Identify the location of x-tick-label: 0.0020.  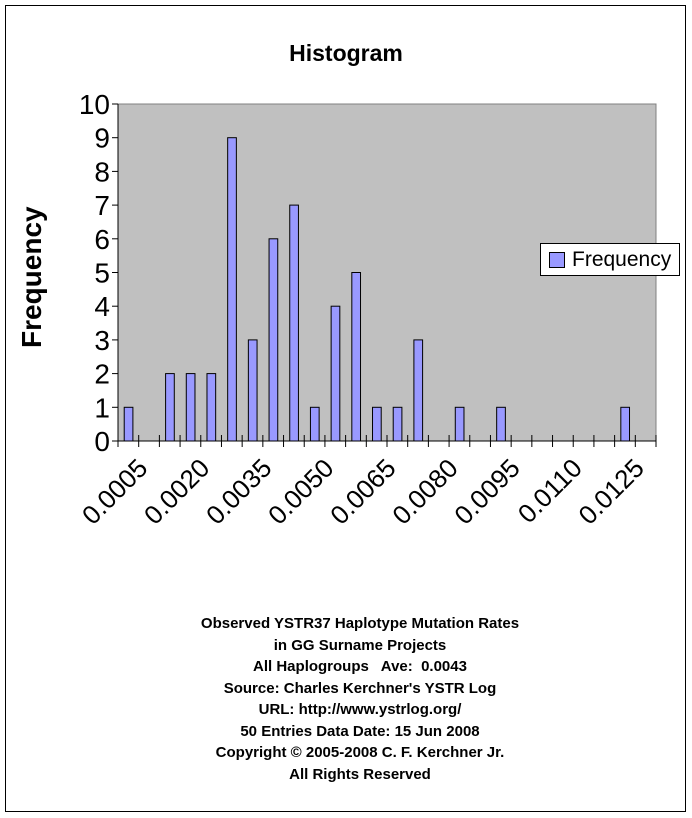
(176, 491).